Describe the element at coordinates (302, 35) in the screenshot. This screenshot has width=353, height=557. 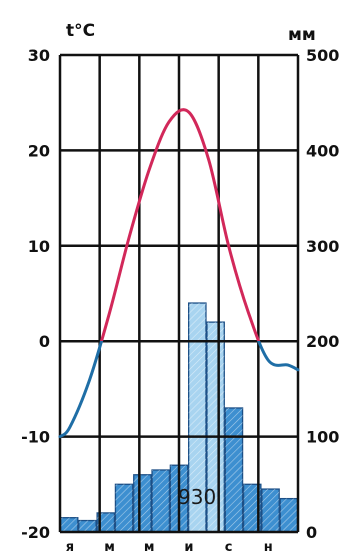
I see `precipitation-unit-label: мм` at that location.